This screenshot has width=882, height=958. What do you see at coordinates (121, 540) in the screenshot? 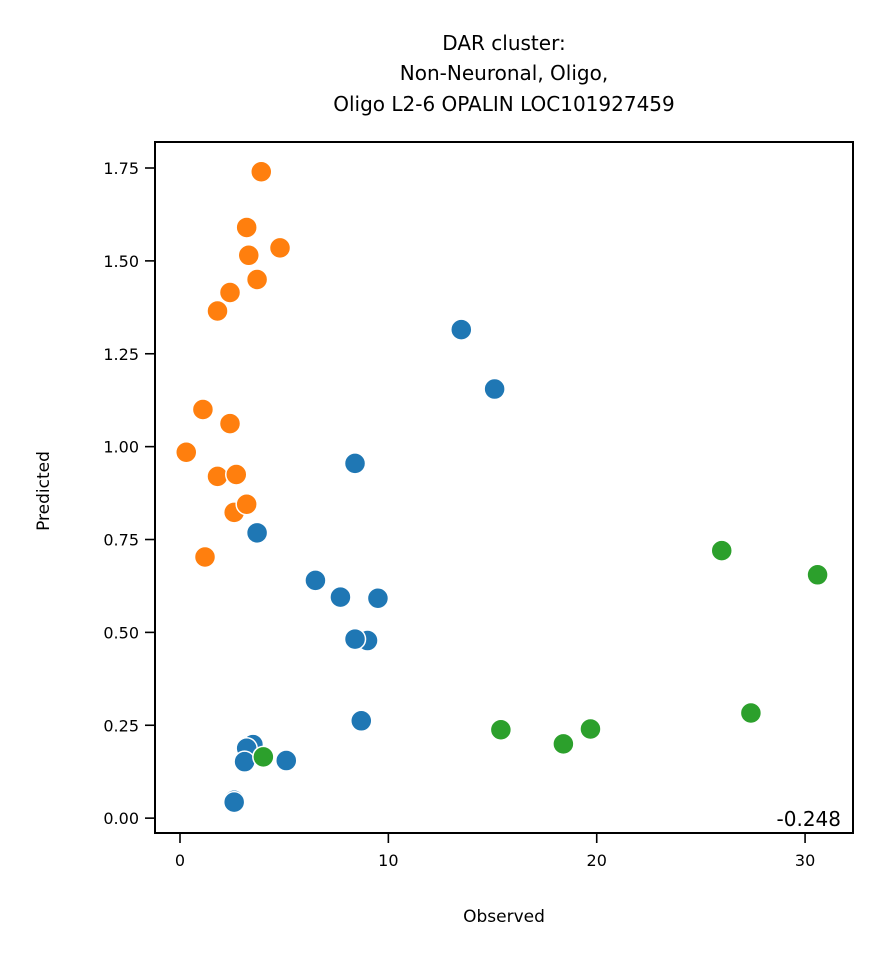
I see `y-tick-label: 0.75` at bounding box center [121, 540].